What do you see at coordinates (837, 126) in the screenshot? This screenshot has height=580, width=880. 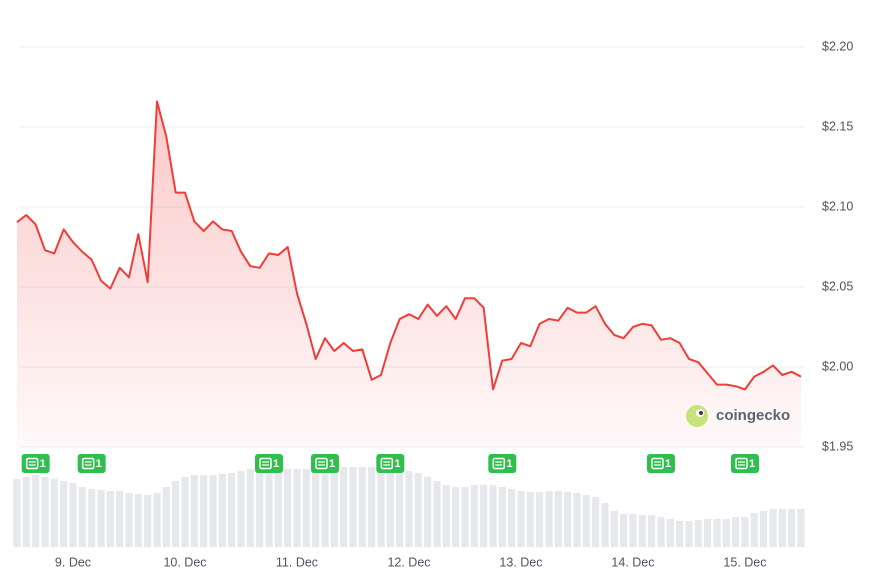 I see `y-tick-label: $2.15` at bounding box center [837, 126].